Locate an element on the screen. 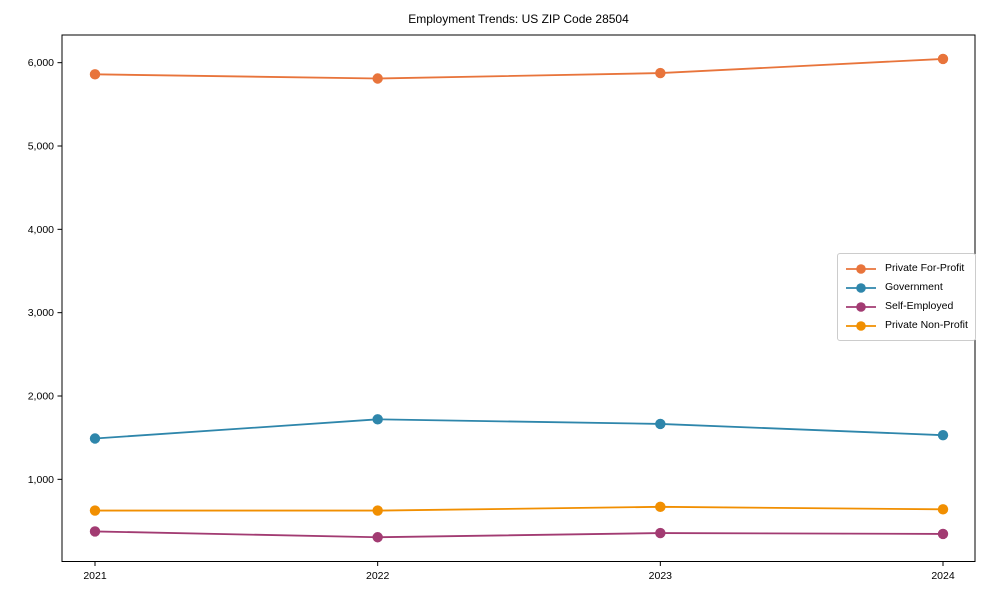 The height and width of the screenshot is (600, 1000). y-tick-label: 6,000 is located at coordinates (41, 63).